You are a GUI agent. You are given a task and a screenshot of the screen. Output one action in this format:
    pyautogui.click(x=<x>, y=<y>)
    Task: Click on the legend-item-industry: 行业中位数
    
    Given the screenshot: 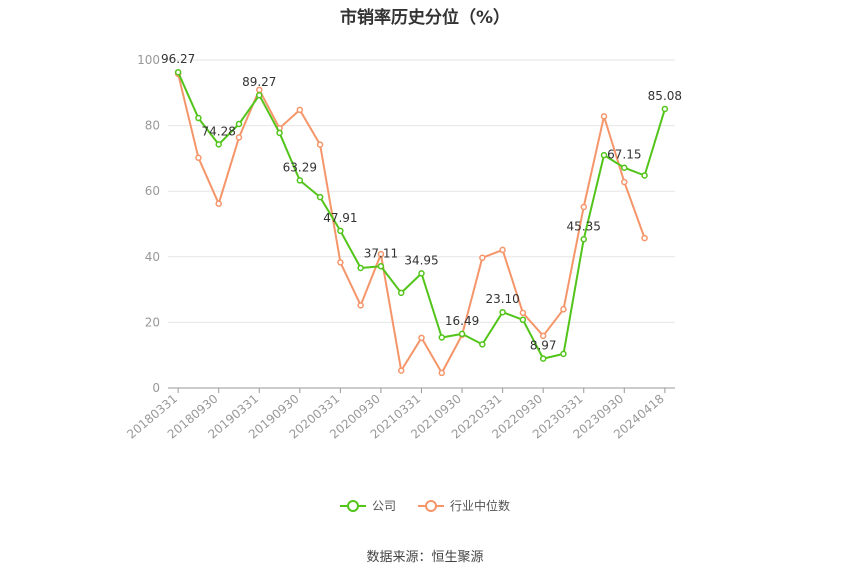 What is the action you would take?
    pyautogui.click(x=464, y=505)
    